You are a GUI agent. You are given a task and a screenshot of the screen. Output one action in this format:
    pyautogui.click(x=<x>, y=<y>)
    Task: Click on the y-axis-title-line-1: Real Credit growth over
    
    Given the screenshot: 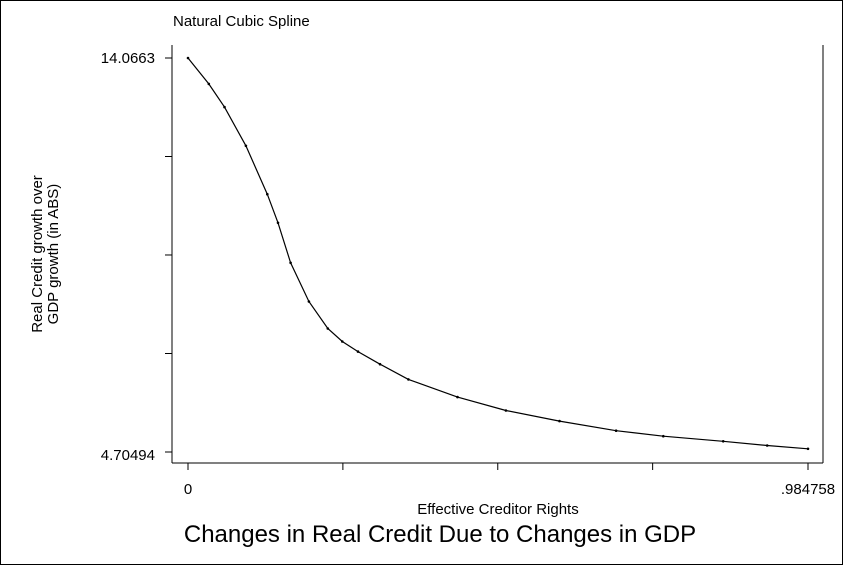 What is the action you would take?
    pyautogui.click(x=37, y=254)
    